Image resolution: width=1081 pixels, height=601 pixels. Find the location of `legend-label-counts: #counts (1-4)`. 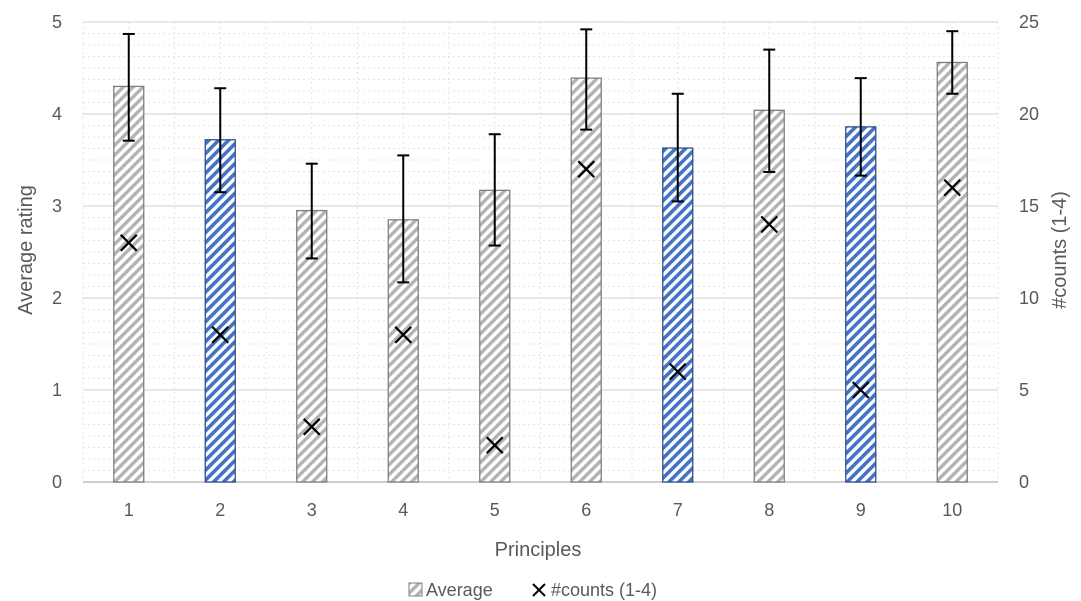

legend-label-counts: #counts (1-4) is located at coordinates (604, 590).